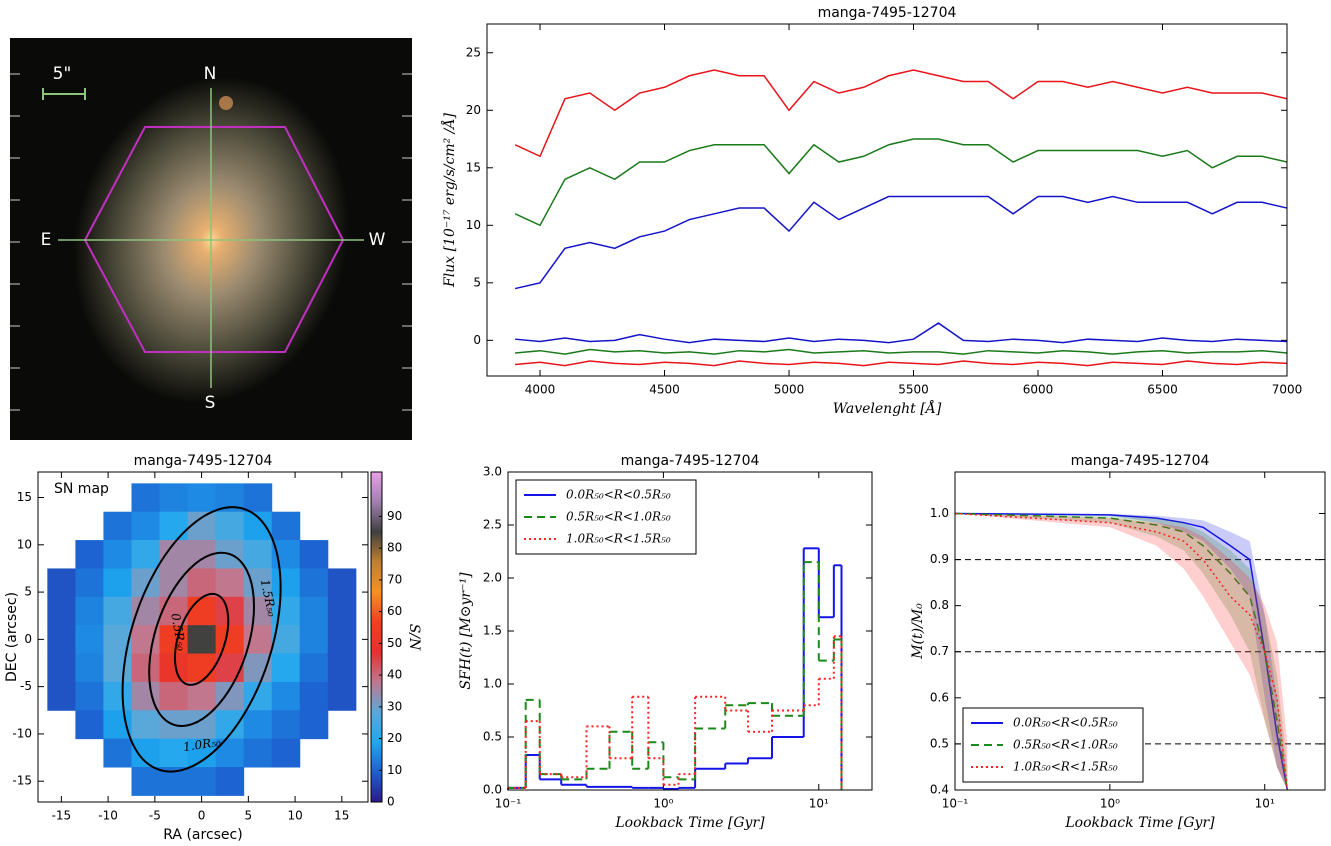 This screenshot has height=846, width=1331. What do you see at coordinates (1287, 390) in the screenshot?
I see `x-tick-label: 7000` at bounding box center [1287, 390].